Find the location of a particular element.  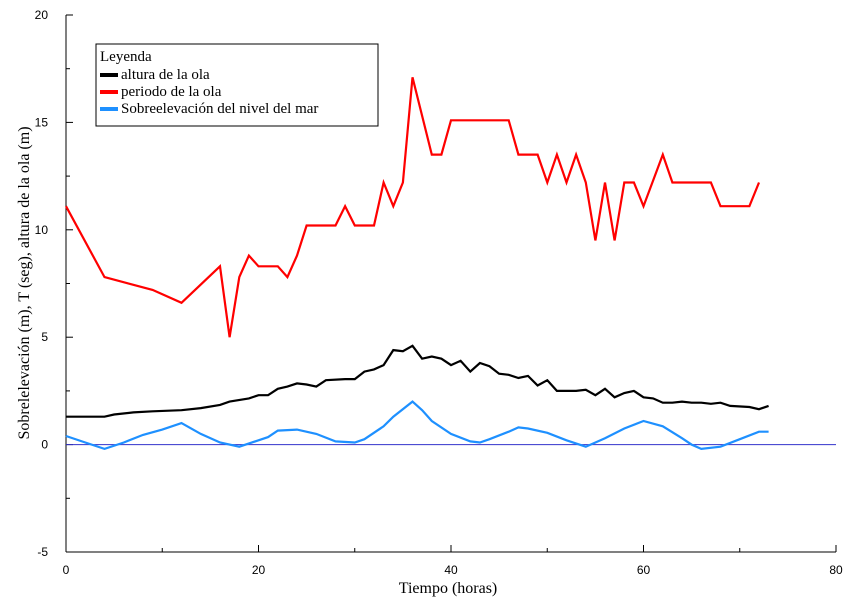

y-tick-label: 5 is located at coordinates (44, 337).